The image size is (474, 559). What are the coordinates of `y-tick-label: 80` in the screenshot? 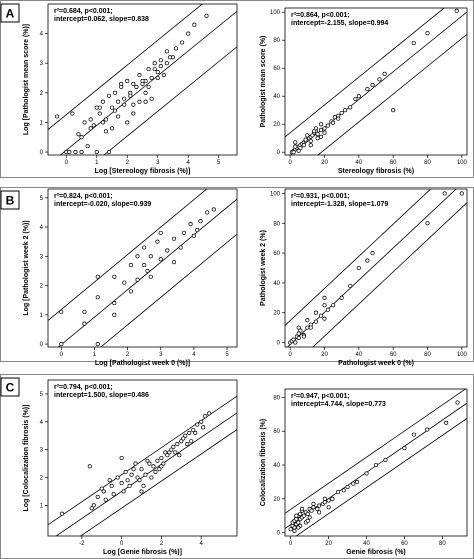 It's located at (276, 224).